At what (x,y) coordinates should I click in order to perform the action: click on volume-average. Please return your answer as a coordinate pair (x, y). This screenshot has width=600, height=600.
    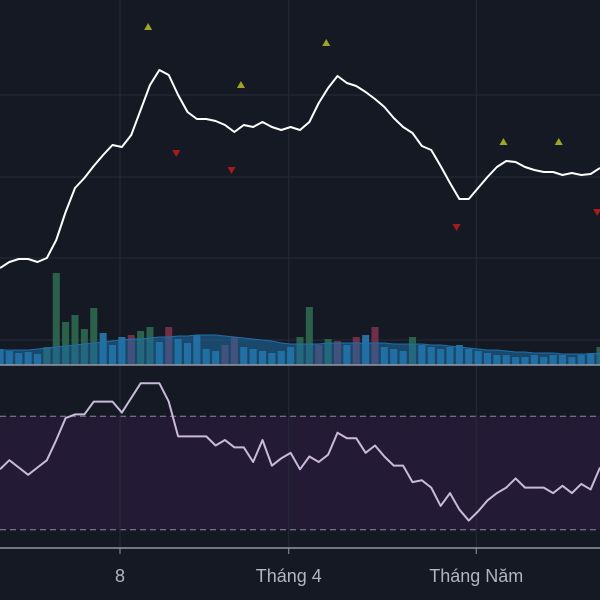
    Looking at the image, I should click on (300, 350).